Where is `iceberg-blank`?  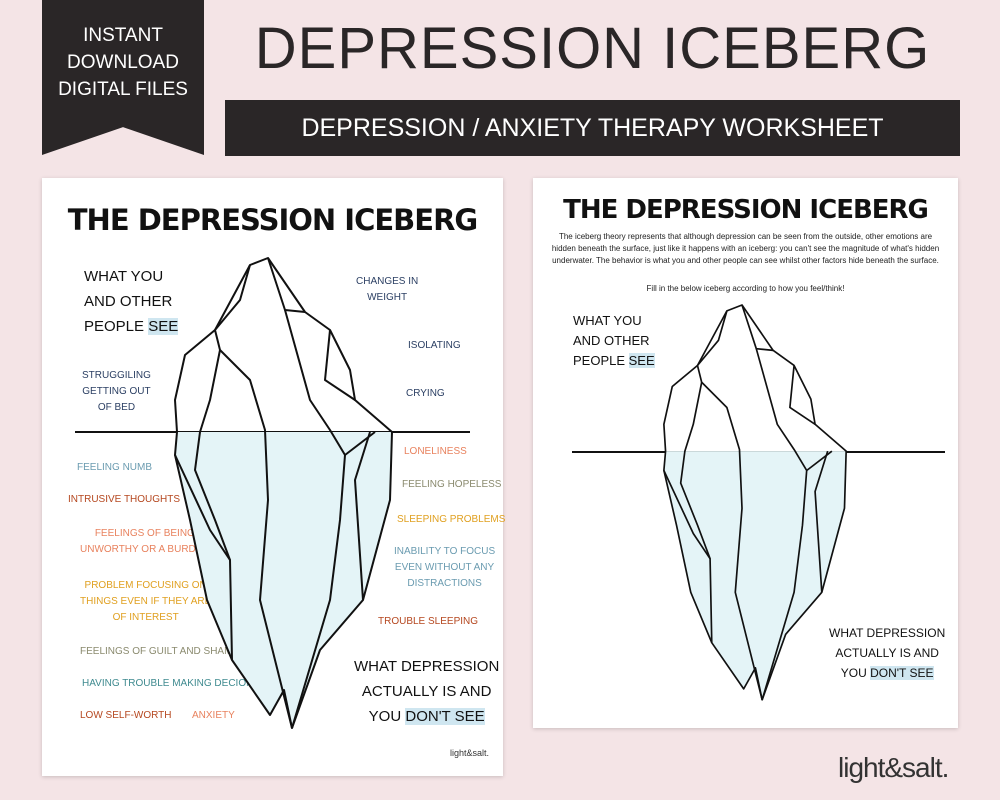
iceberg-blank is located at coordinates (755, 502).